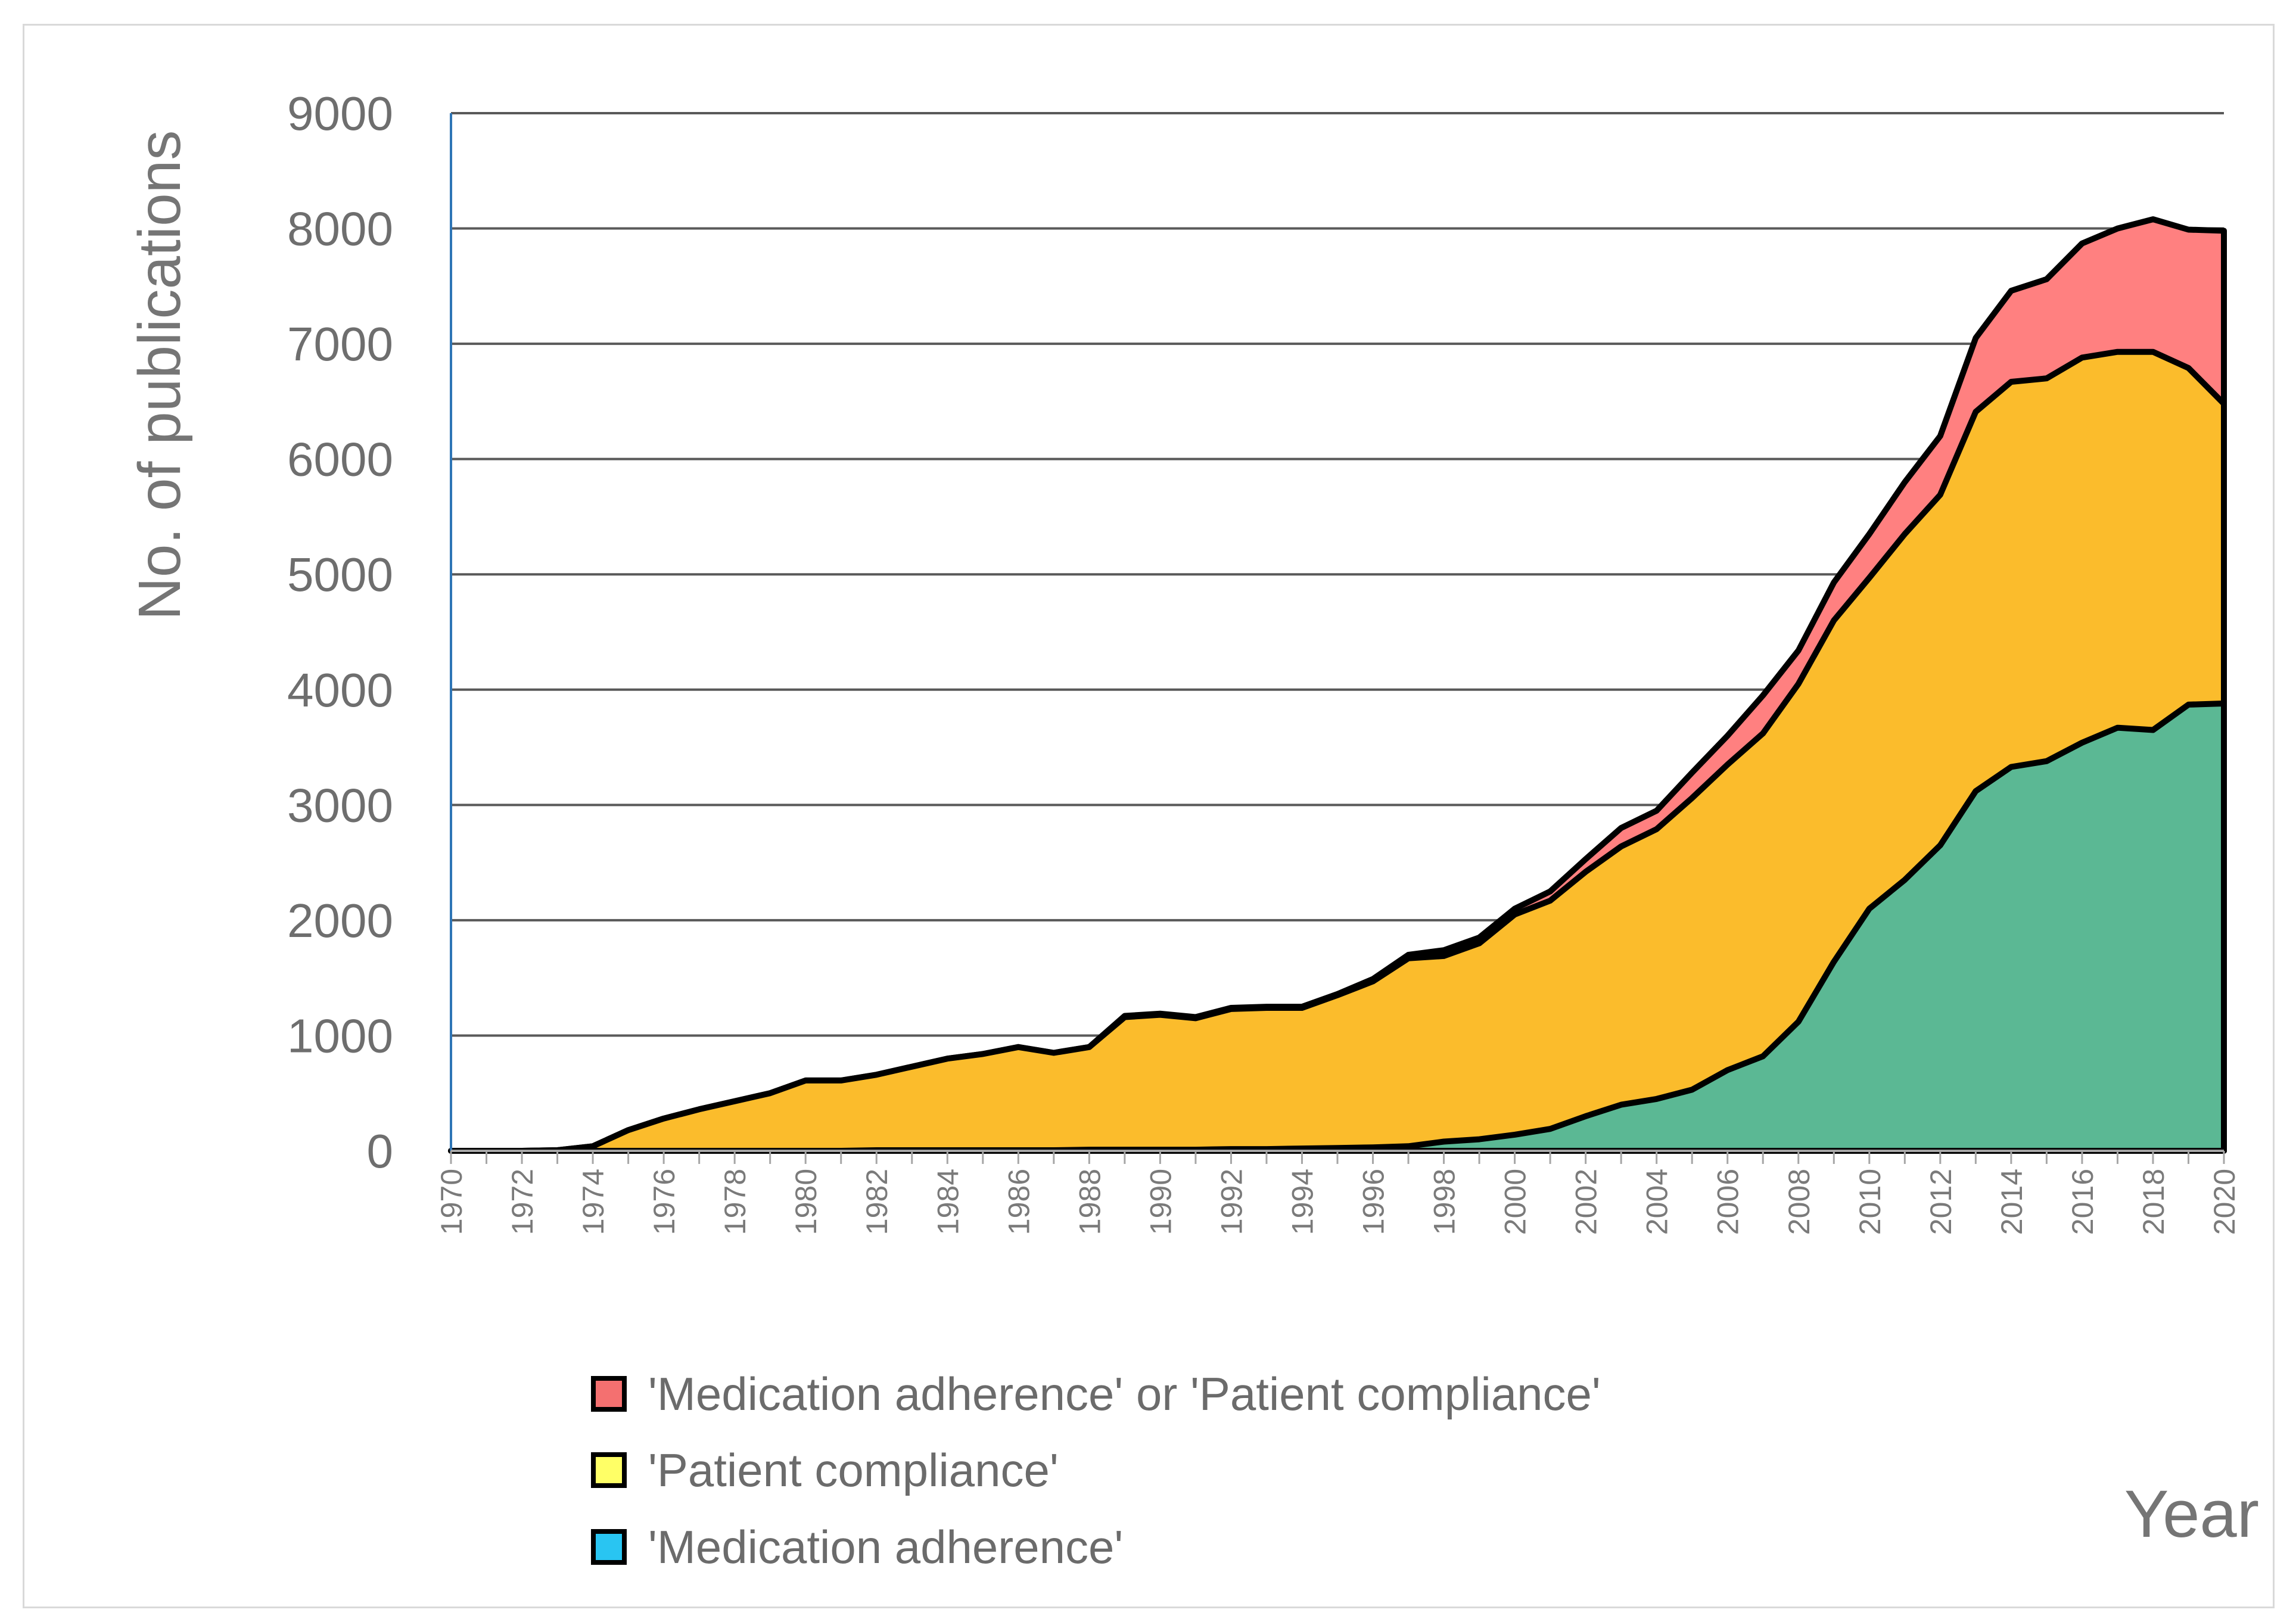  What do you see at coordinates (340, 113) in the screenshot?
I see `y-tick-label: 9000` at bounding box center [340, 113].